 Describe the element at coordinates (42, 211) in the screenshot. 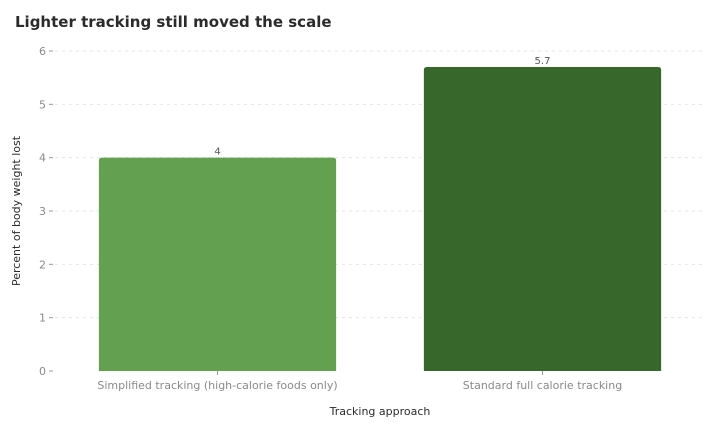

I see `y-tick-label: 3` at that location.